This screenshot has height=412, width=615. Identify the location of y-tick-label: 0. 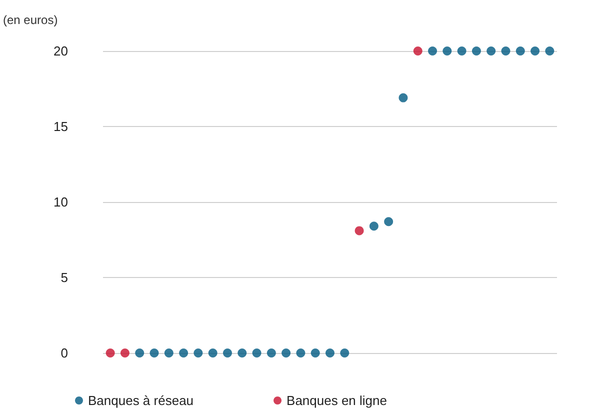
(64, 353).